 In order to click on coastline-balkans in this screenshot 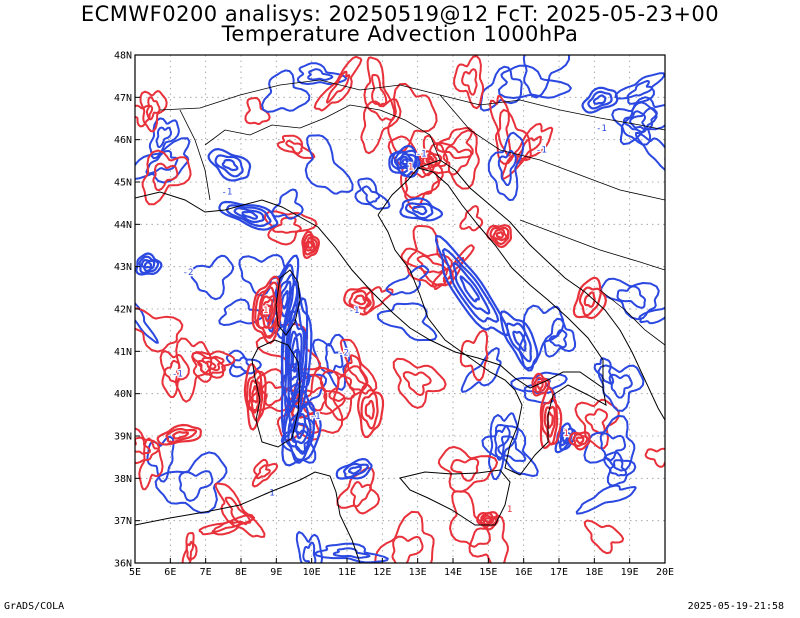, I will do `click(541, 290)`.